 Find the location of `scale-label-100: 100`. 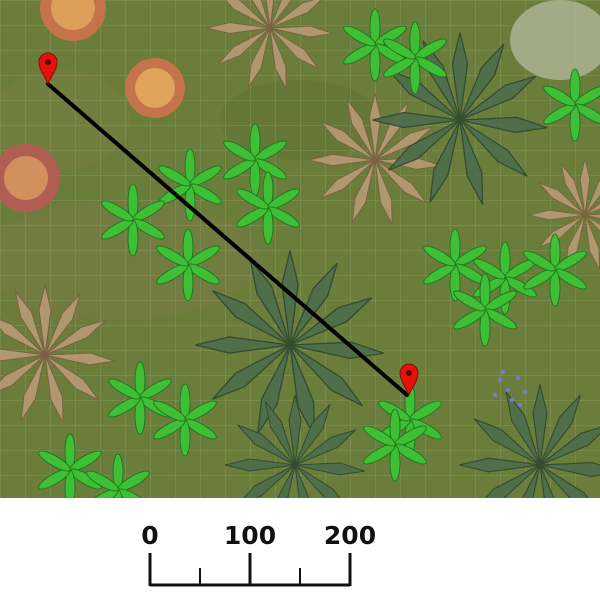

scale-label-100: 100 is located at coordinates (250, 535).